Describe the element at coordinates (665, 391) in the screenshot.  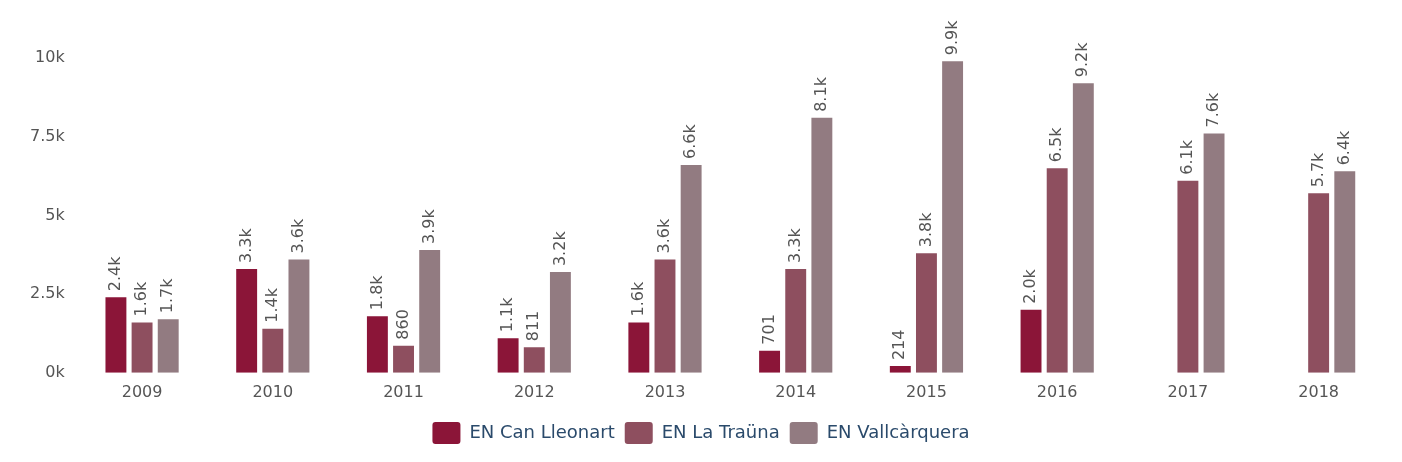
I see `x-tick-label: 2013` at that location.